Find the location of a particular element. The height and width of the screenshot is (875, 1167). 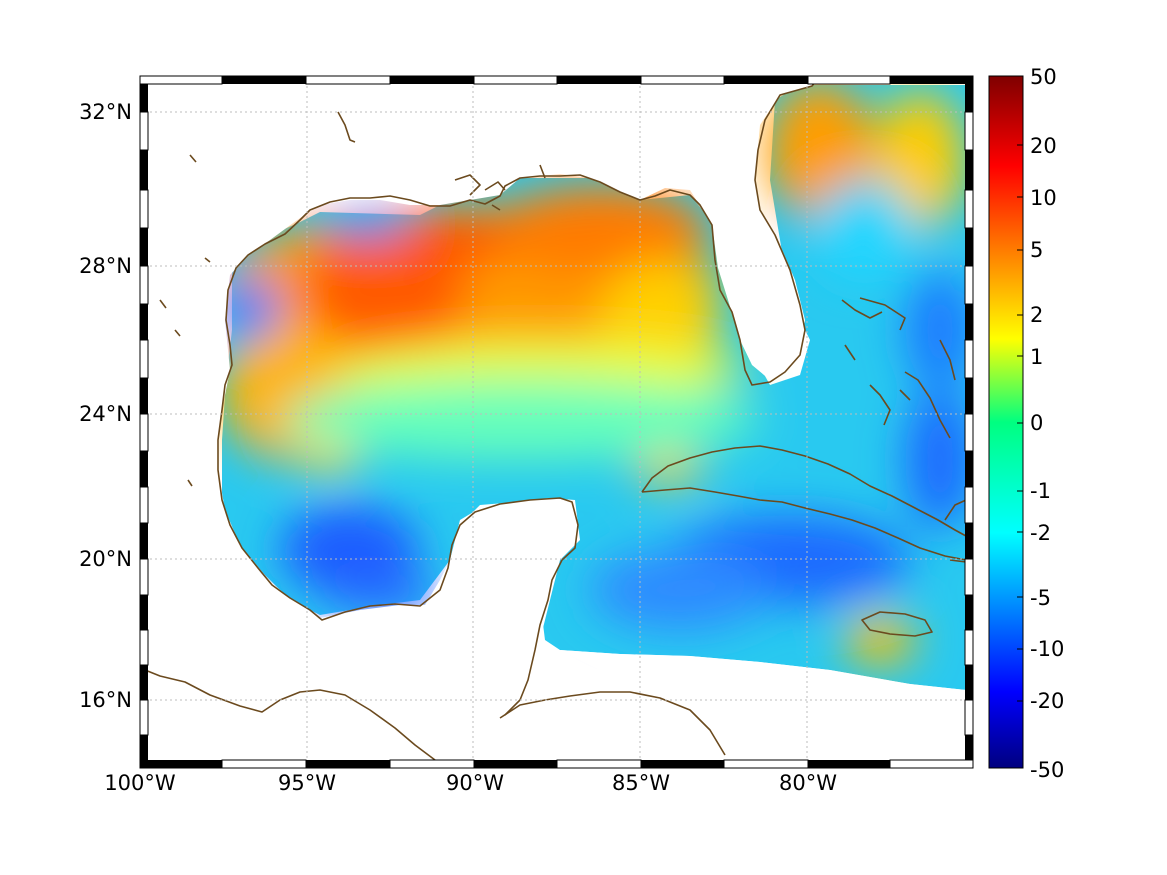

honduras-landmass is located at coordinates (595, 729).